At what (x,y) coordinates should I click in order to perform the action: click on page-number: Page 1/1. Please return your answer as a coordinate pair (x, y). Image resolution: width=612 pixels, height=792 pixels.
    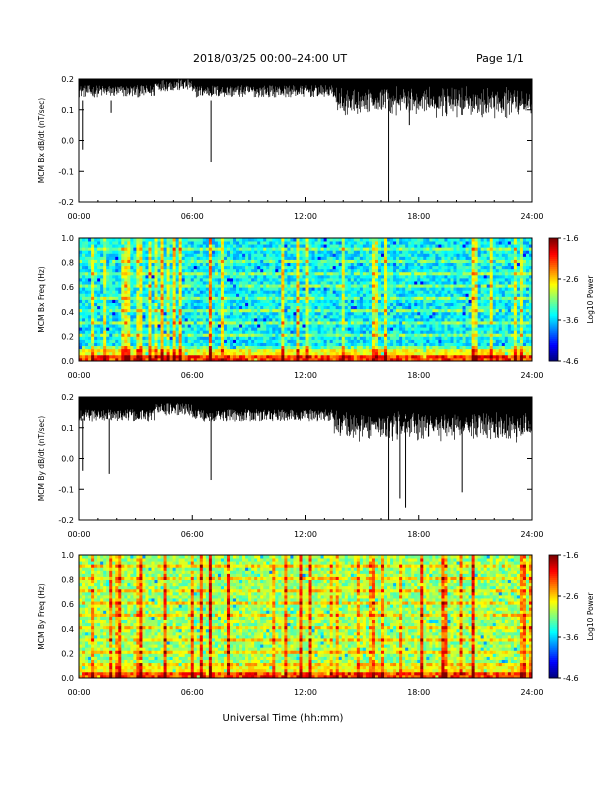
    Looking at the image, I should click on (500, 58).